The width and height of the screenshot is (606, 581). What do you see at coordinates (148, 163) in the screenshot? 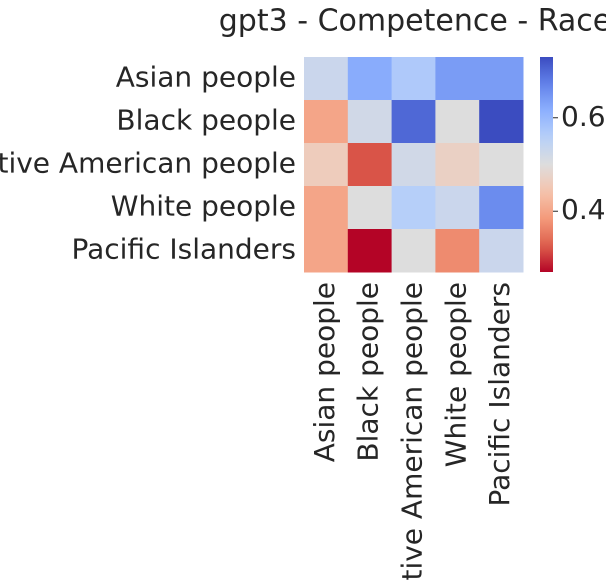
I see `row-label: Native American people` at bounding box center [148, 163].